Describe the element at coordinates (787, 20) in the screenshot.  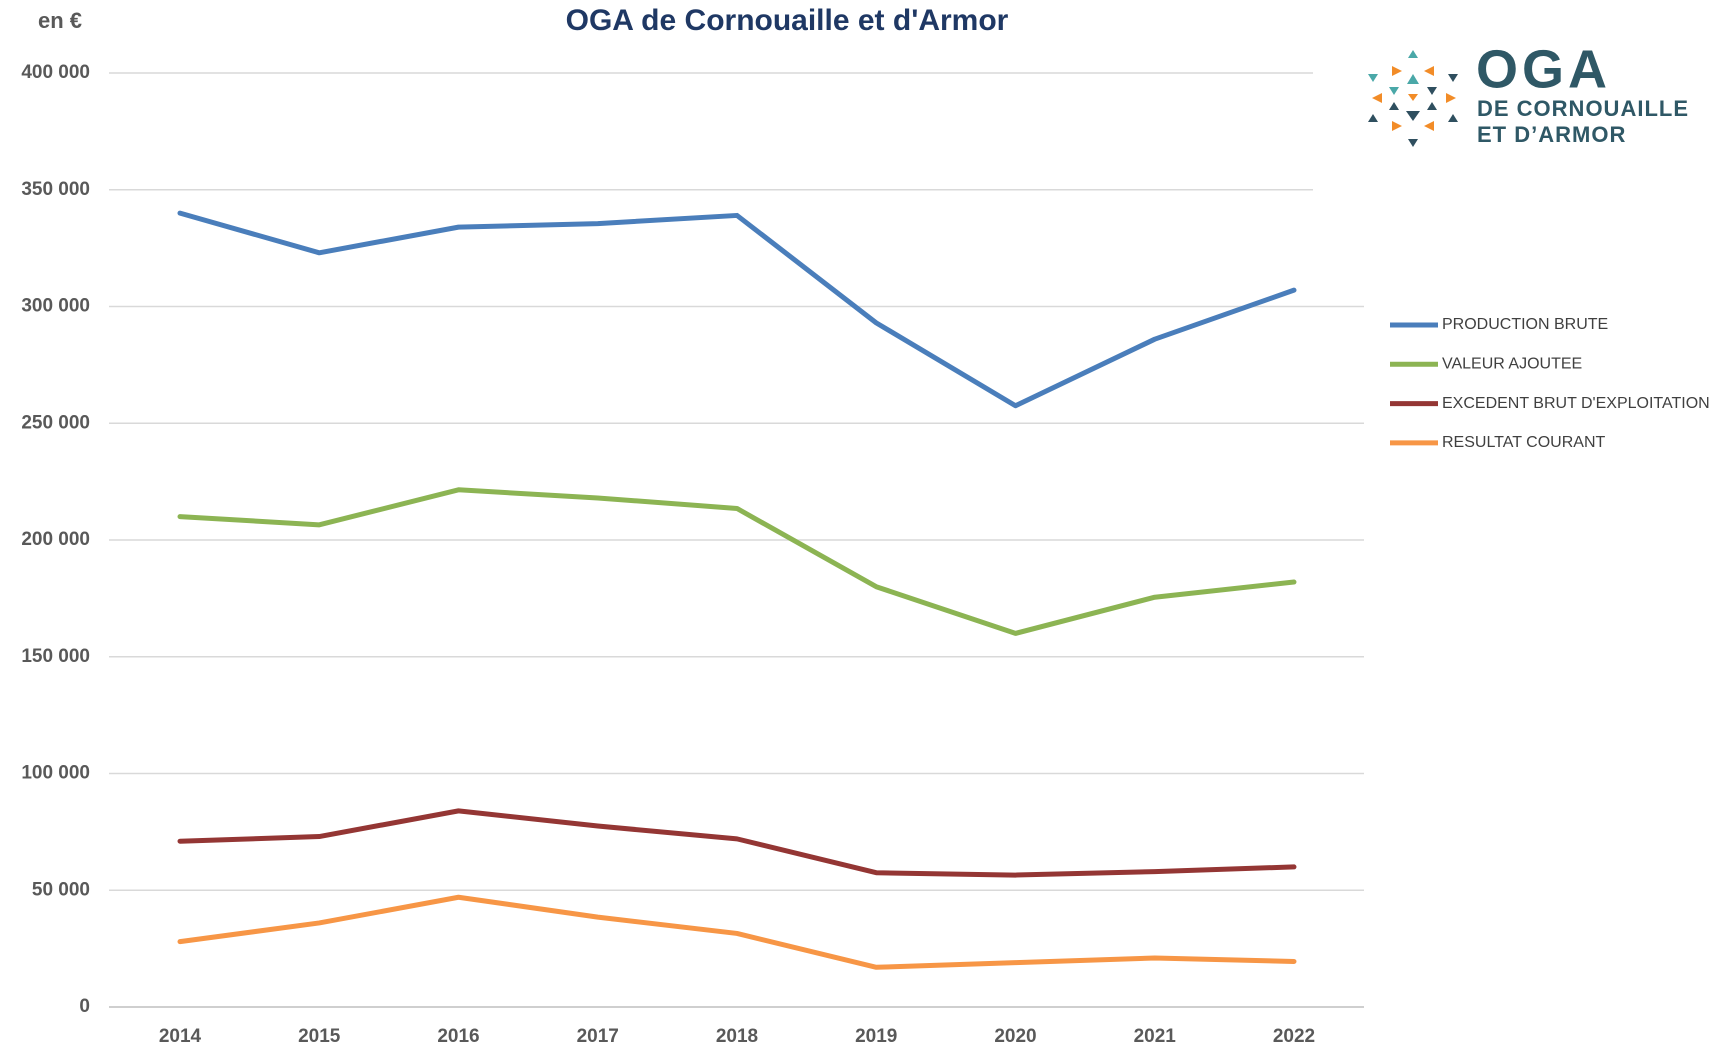
I see `chart-title: OGA de Cornouaille et d'Armor` at that location.